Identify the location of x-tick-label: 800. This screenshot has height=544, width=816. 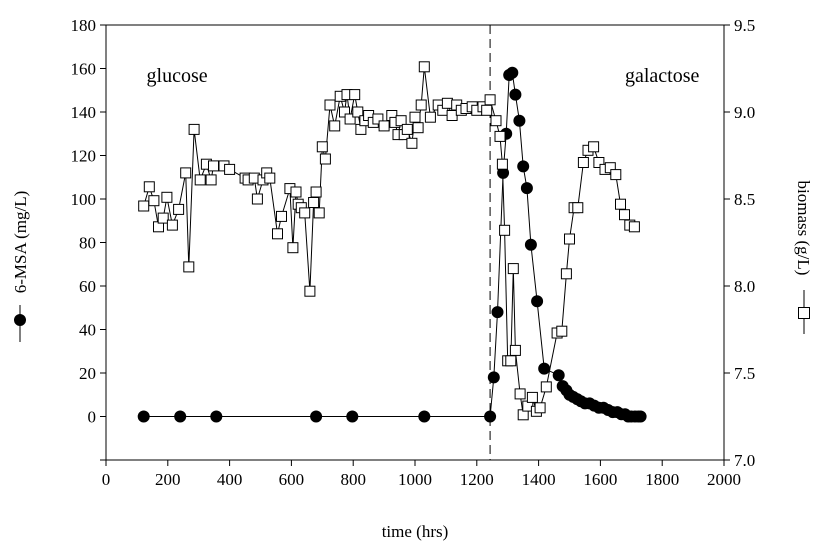
(353, 479).